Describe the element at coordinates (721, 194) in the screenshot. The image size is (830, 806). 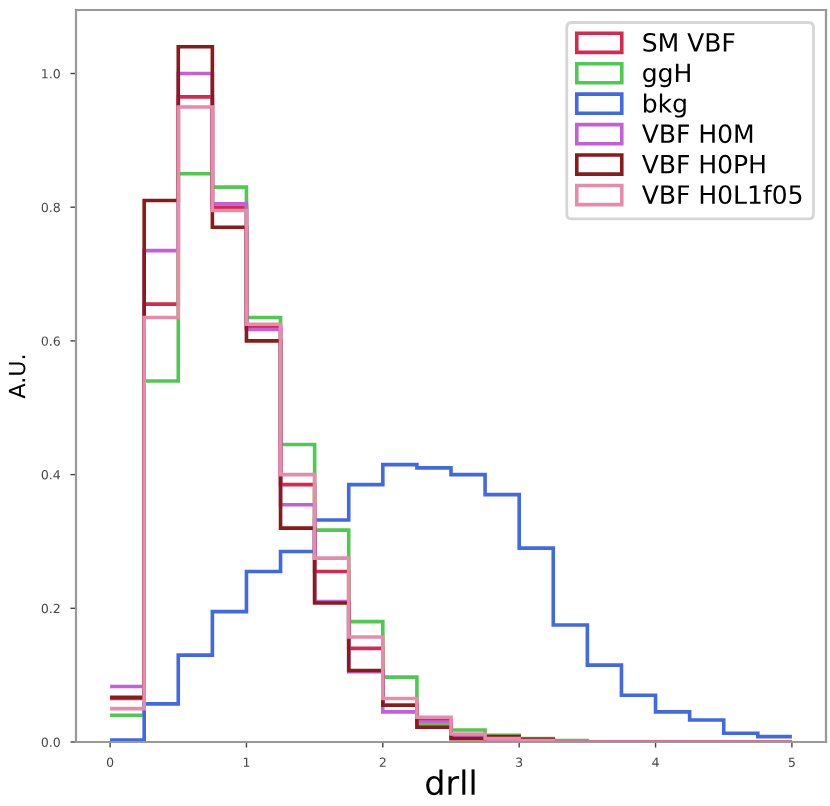
I see `legend-label: VBF H0L1f05` at that location.